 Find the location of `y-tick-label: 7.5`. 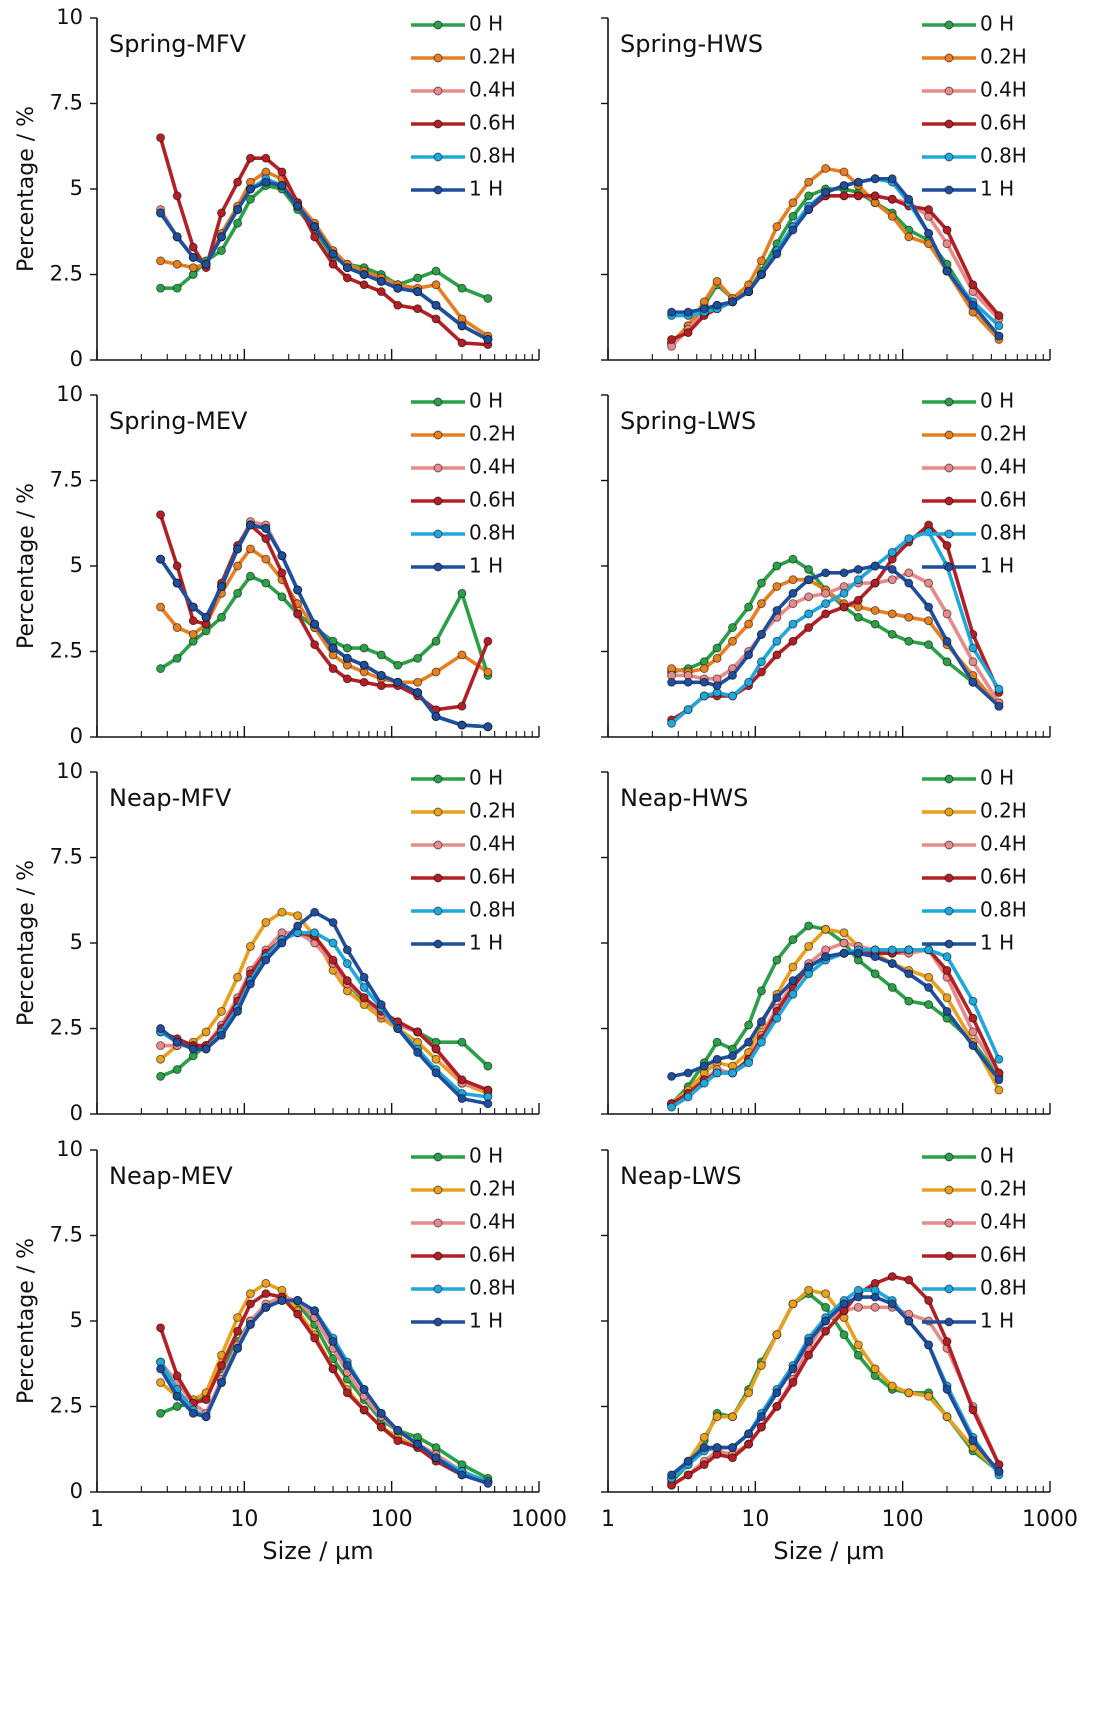

y-tick-label: 7.5 is located at coordinates (66, 1235).